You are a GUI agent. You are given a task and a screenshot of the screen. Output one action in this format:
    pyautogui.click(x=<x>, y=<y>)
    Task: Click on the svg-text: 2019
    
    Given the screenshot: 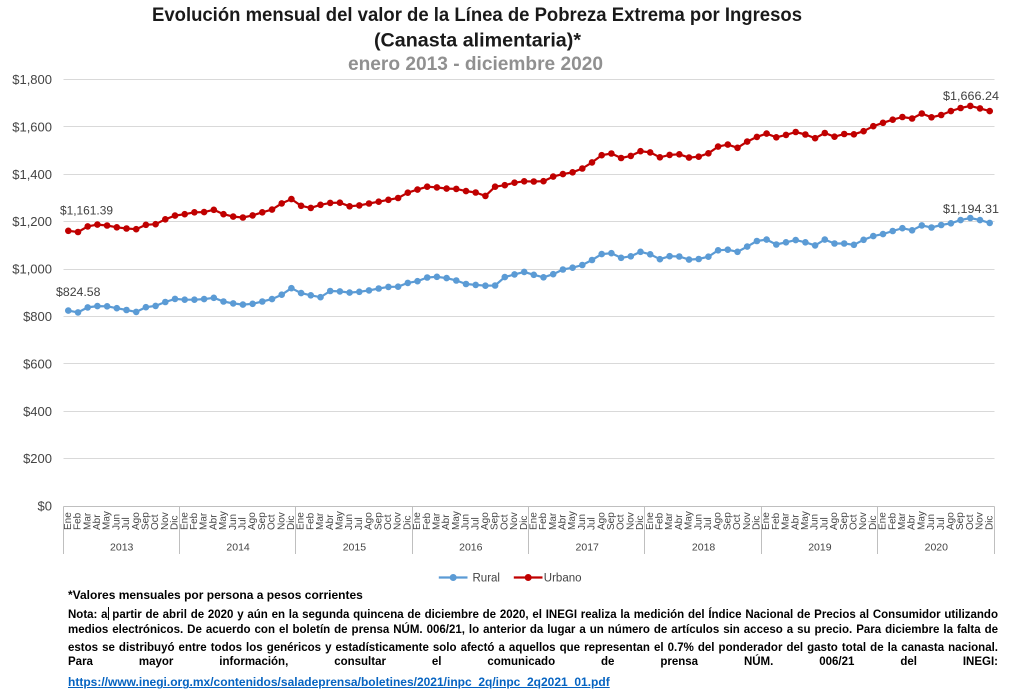 What is the action you would take?
    pyautogui.click(x=820, y=548)
    